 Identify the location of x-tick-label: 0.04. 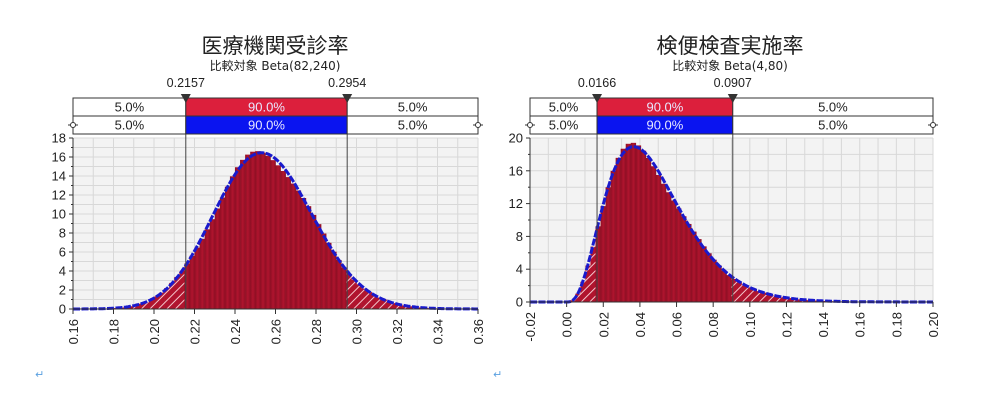
(640, 324).